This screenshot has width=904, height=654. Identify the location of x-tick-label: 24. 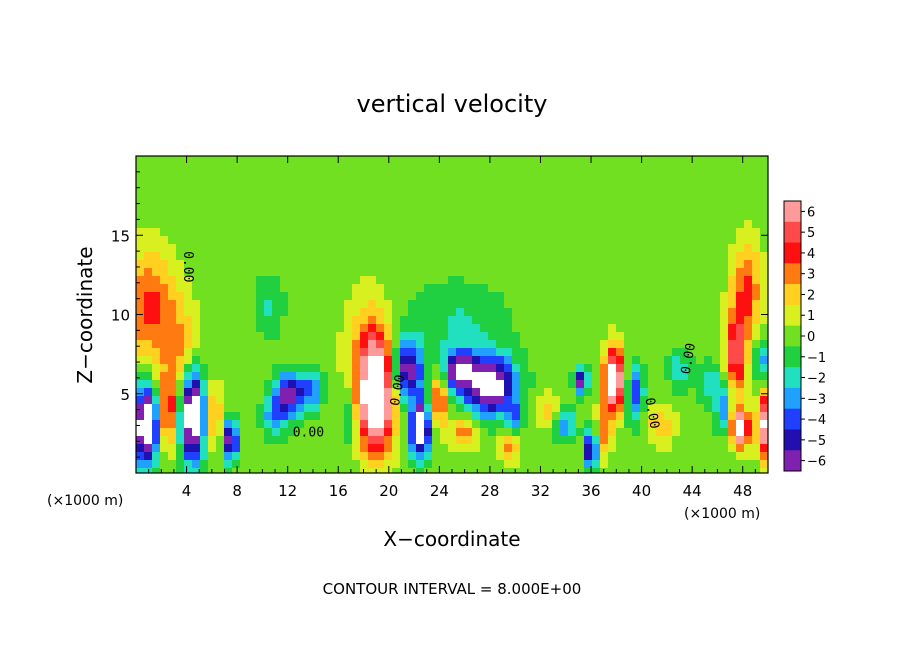
(439, 491).